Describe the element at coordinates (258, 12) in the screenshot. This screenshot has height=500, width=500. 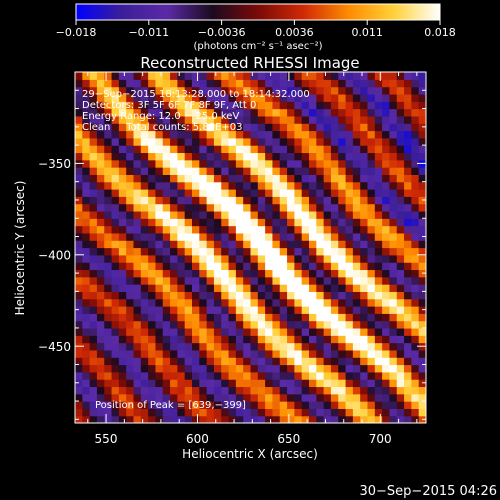
I see `colorbar` at that location.